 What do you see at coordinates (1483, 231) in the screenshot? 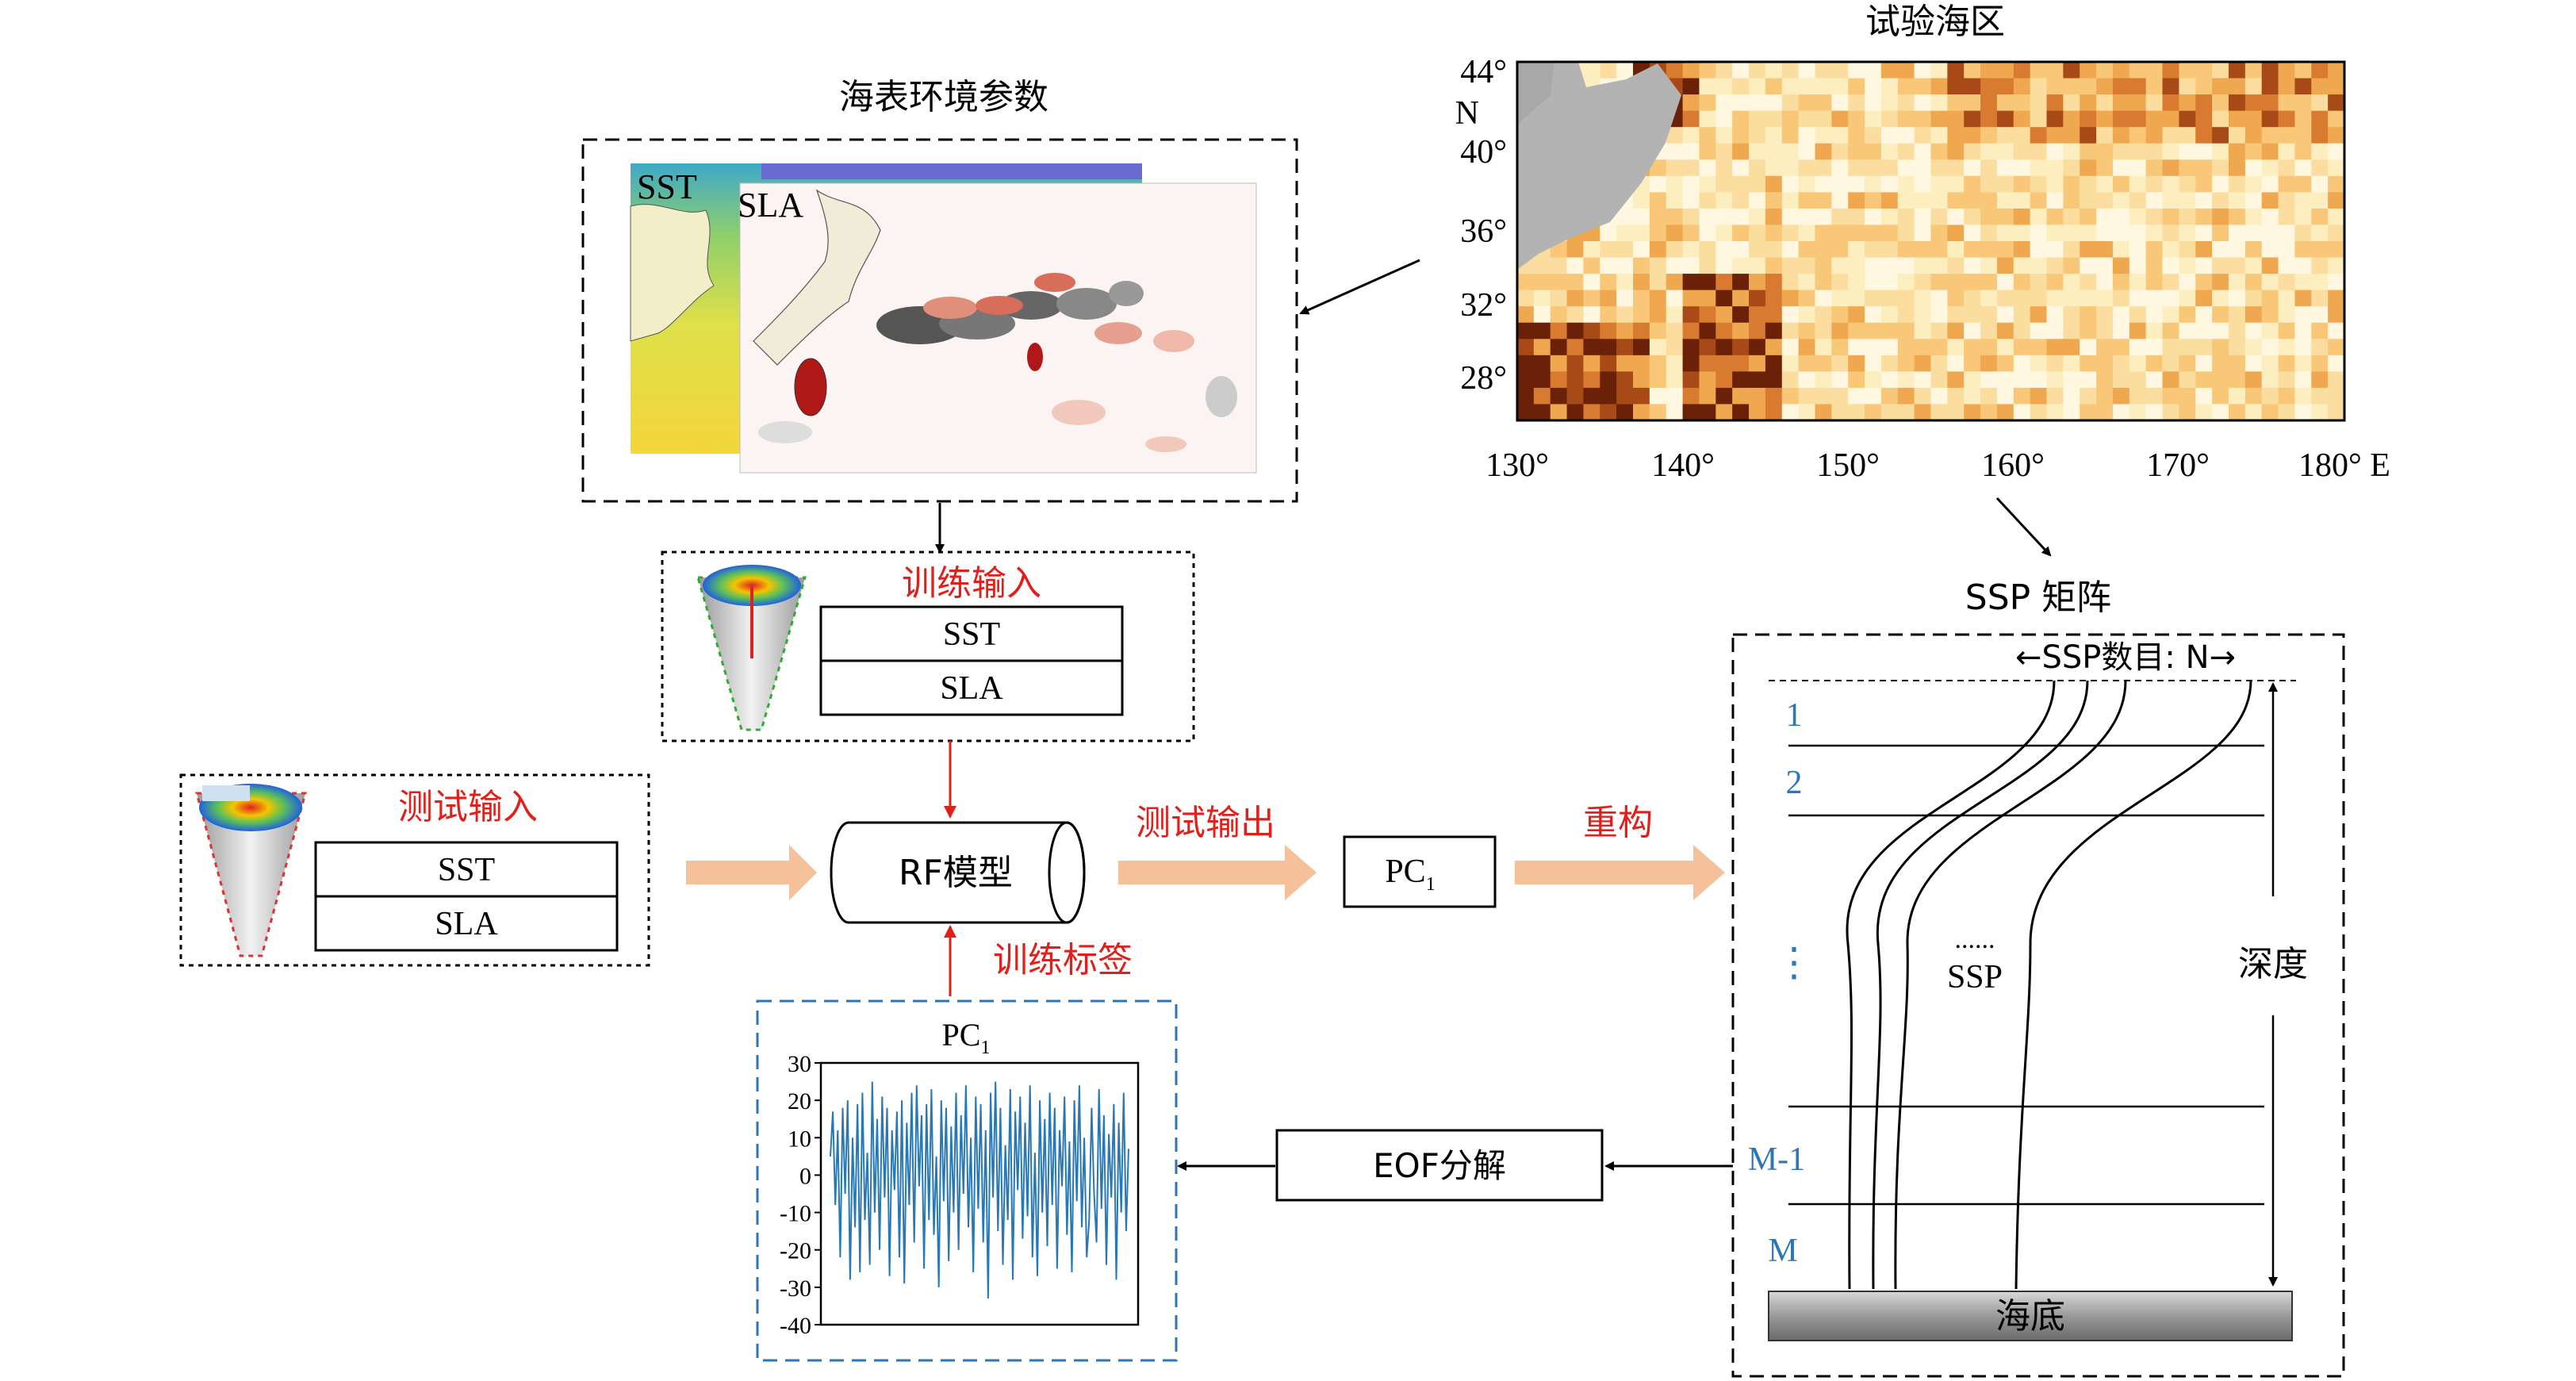
I see `lat-tick-36: 36°` at bounding box center [1483, 231].